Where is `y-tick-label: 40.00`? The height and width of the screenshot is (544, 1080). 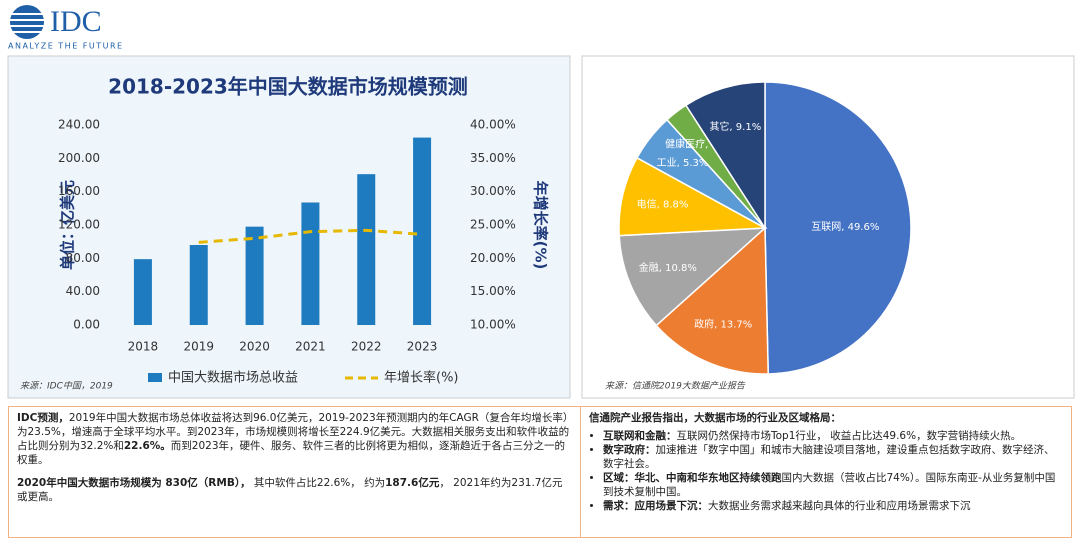
y-tick-label: 40.00 is located at coordinates (83, 291).